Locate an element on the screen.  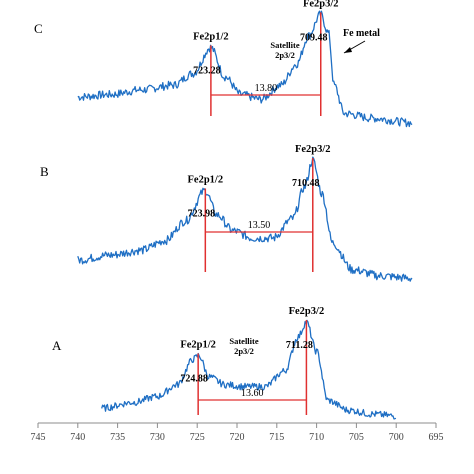
peak-energy-label: 723.98 is located at coordinates (202, 214).